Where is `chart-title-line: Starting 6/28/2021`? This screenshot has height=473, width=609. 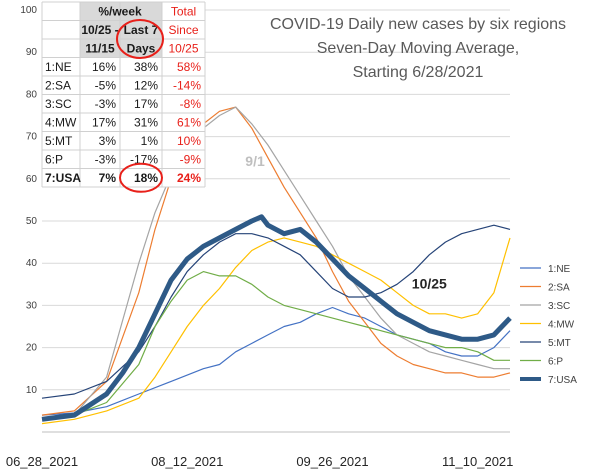
chart-title-line: Starting 6/28/2021 is located at coordinates (418, 72).